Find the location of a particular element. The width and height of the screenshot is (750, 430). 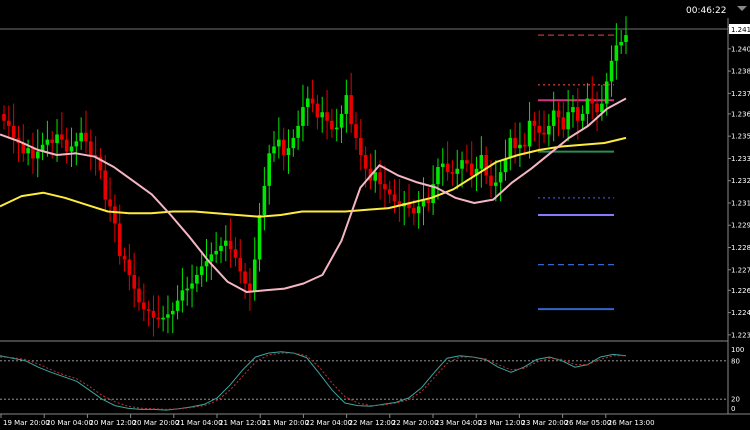

price-tick-label: 1.2235 is located at coordinates (740, 335).